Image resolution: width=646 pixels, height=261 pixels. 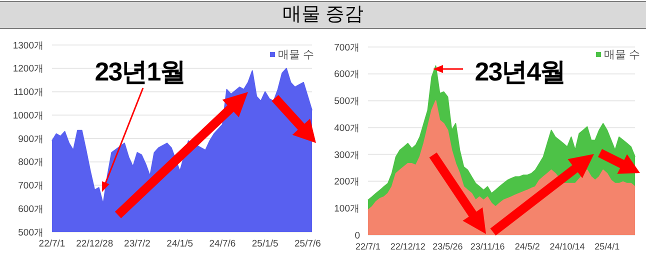 What do you see at coordinates (357, 236) in the screenshot?
I see `y-tick-label: 0` at bounding box center [357, 236].